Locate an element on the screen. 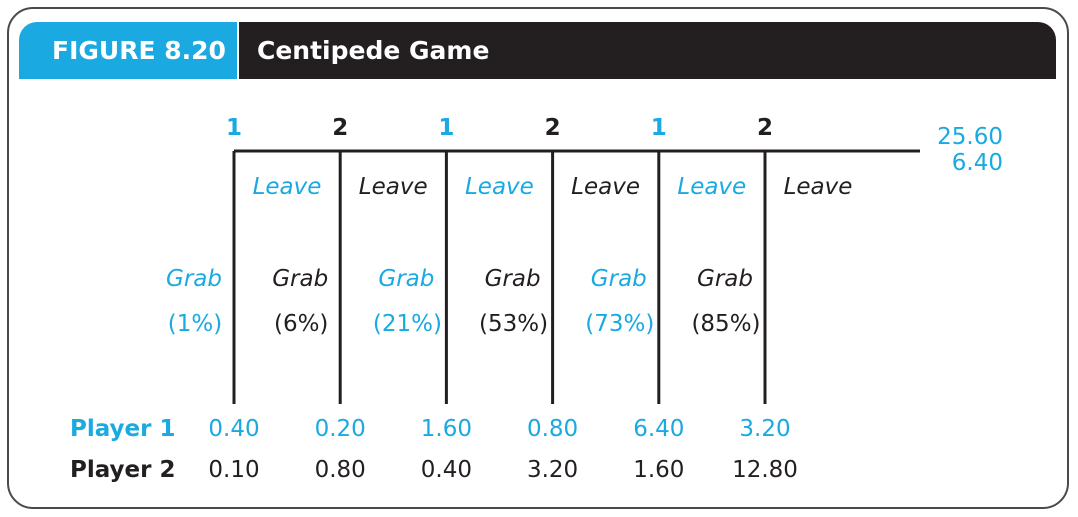  grab-share-label: (21%) is located at coordinates (407, 324).